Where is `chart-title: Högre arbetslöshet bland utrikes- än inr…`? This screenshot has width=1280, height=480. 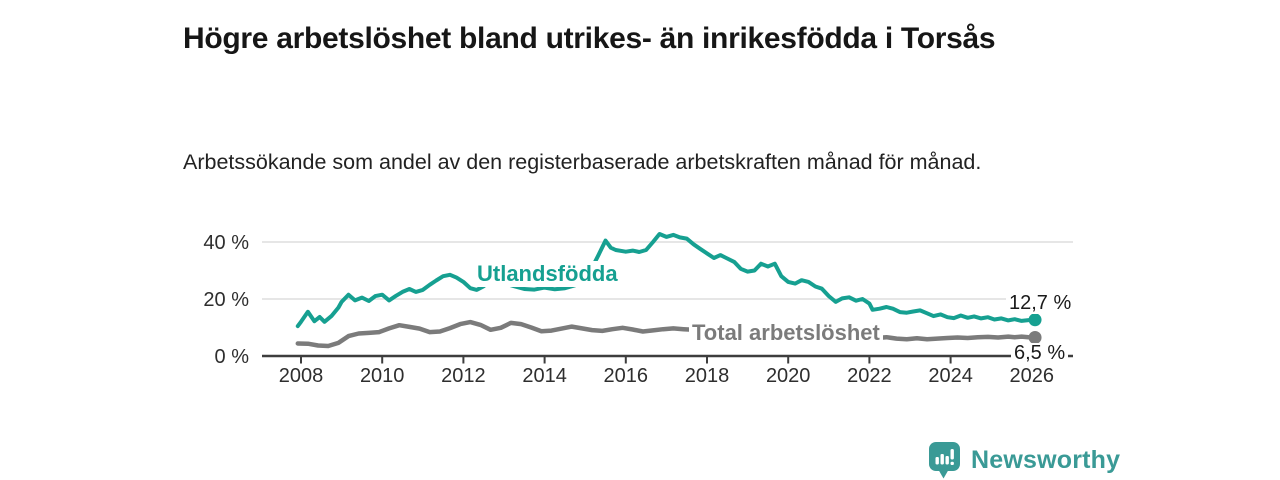
chart-title: Högre arbetslöshet bland utrikes- än inr… is located at coordinates (589, 39).